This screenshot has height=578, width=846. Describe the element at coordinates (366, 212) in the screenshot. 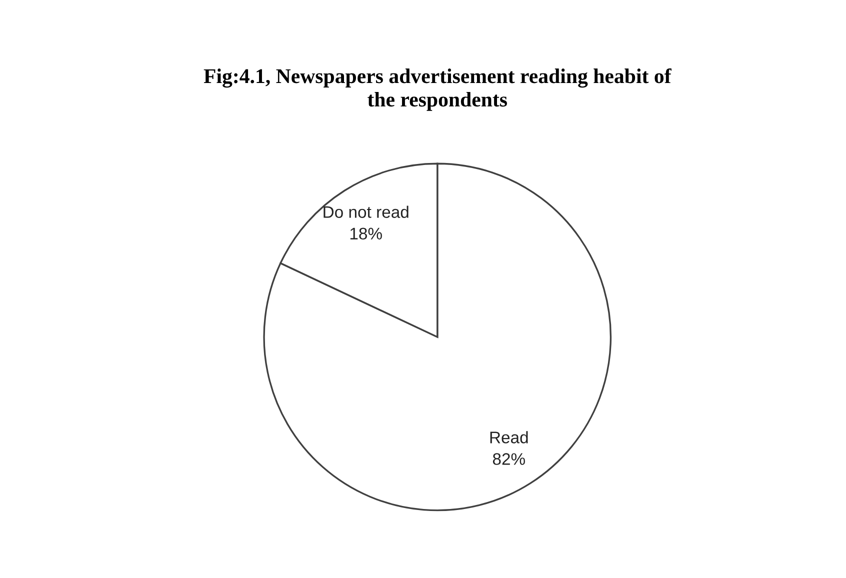

I see `slice-label: Do not read` at that location.